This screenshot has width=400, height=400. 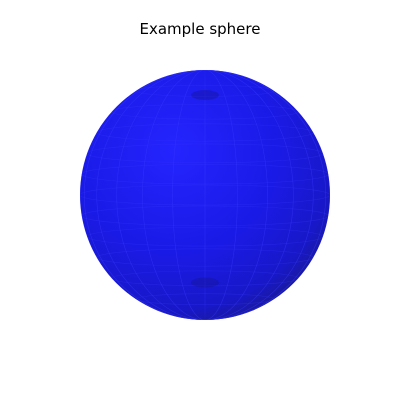 What do you see at coordinates (200, 29) in the screenshot?
I see `chart-title: Example sphere` at bounding box center [200, 29].